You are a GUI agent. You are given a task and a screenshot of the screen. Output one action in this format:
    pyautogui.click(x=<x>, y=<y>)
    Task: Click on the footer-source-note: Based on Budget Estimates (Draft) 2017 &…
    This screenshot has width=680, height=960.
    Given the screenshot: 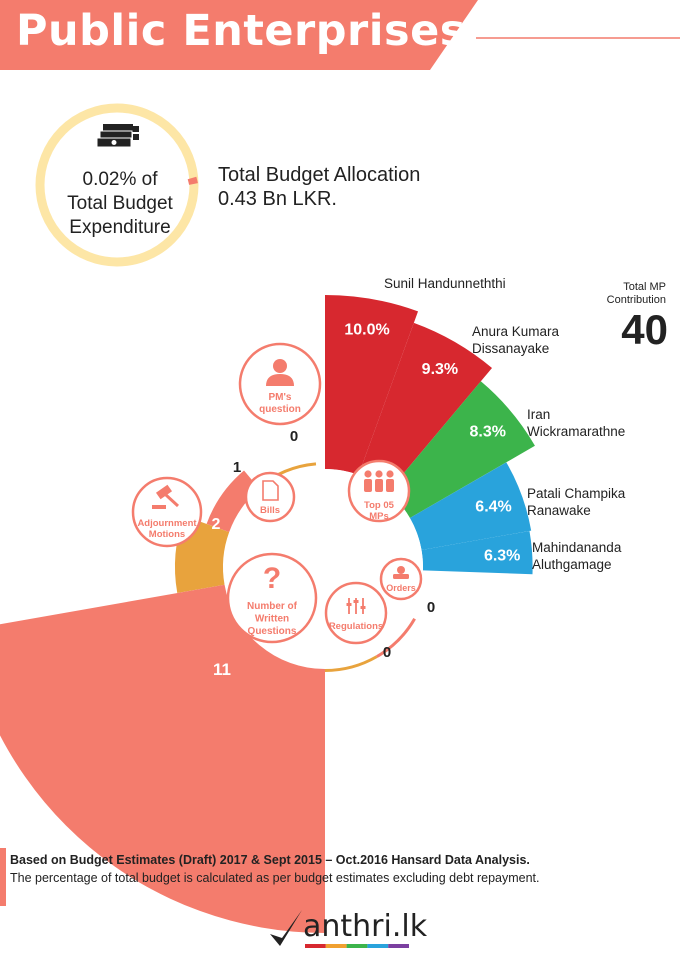 What is the action you would take?
    pyautogui.click(x=270, y=860)
    